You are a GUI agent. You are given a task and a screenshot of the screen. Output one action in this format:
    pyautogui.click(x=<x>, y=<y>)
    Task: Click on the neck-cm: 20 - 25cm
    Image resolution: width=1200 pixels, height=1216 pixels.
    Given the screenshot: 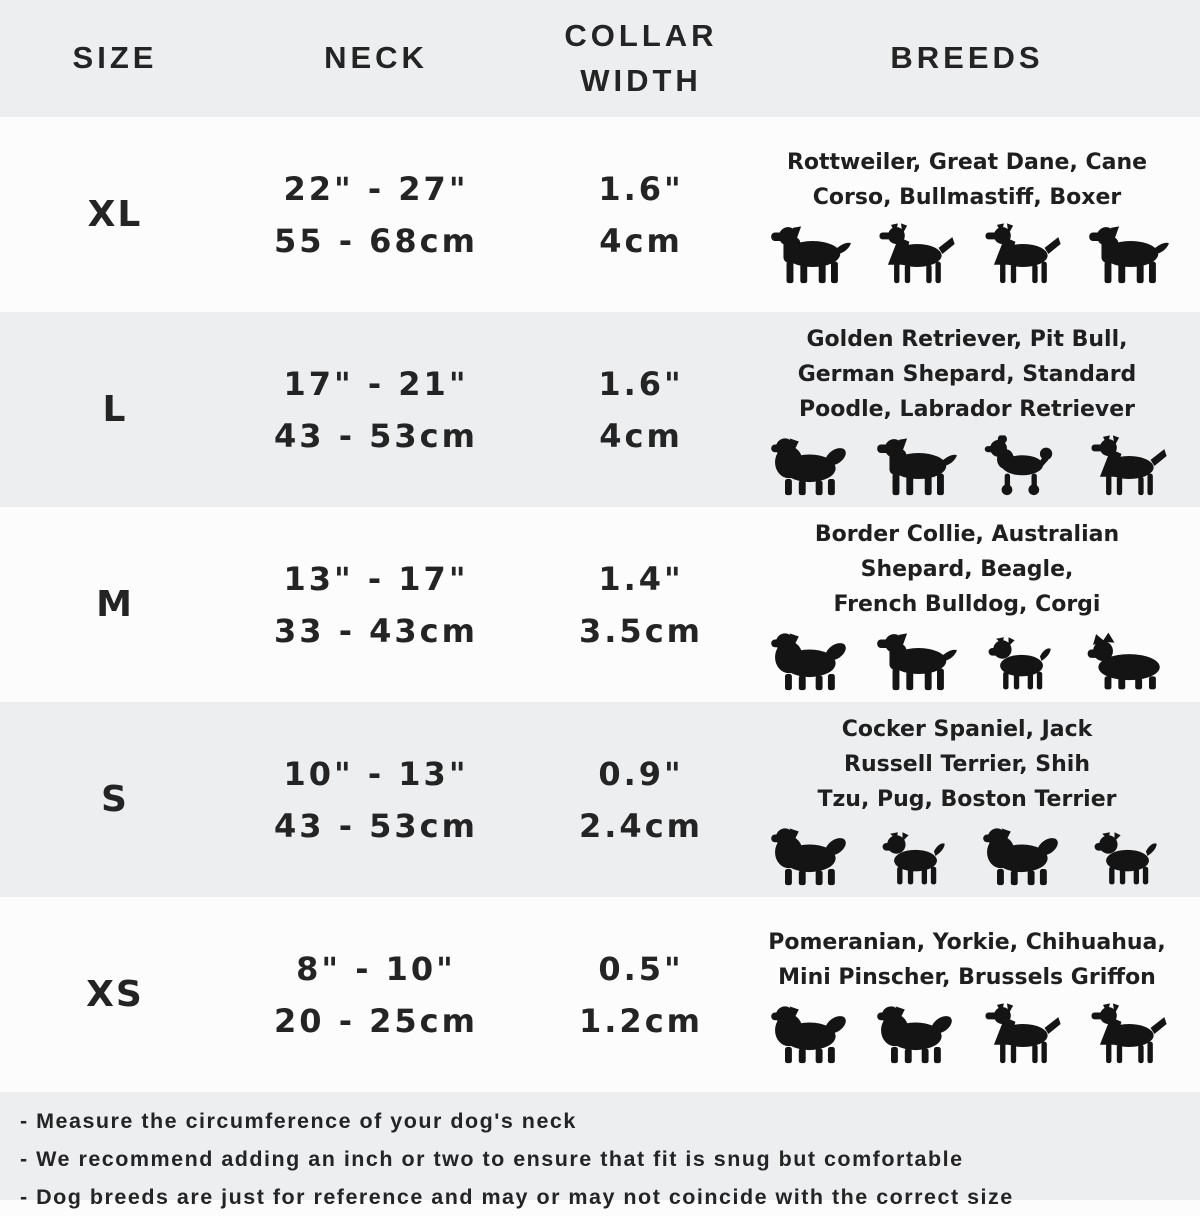 What is the action you would take?
    pyautogui.click(x=376, y=1020)
    